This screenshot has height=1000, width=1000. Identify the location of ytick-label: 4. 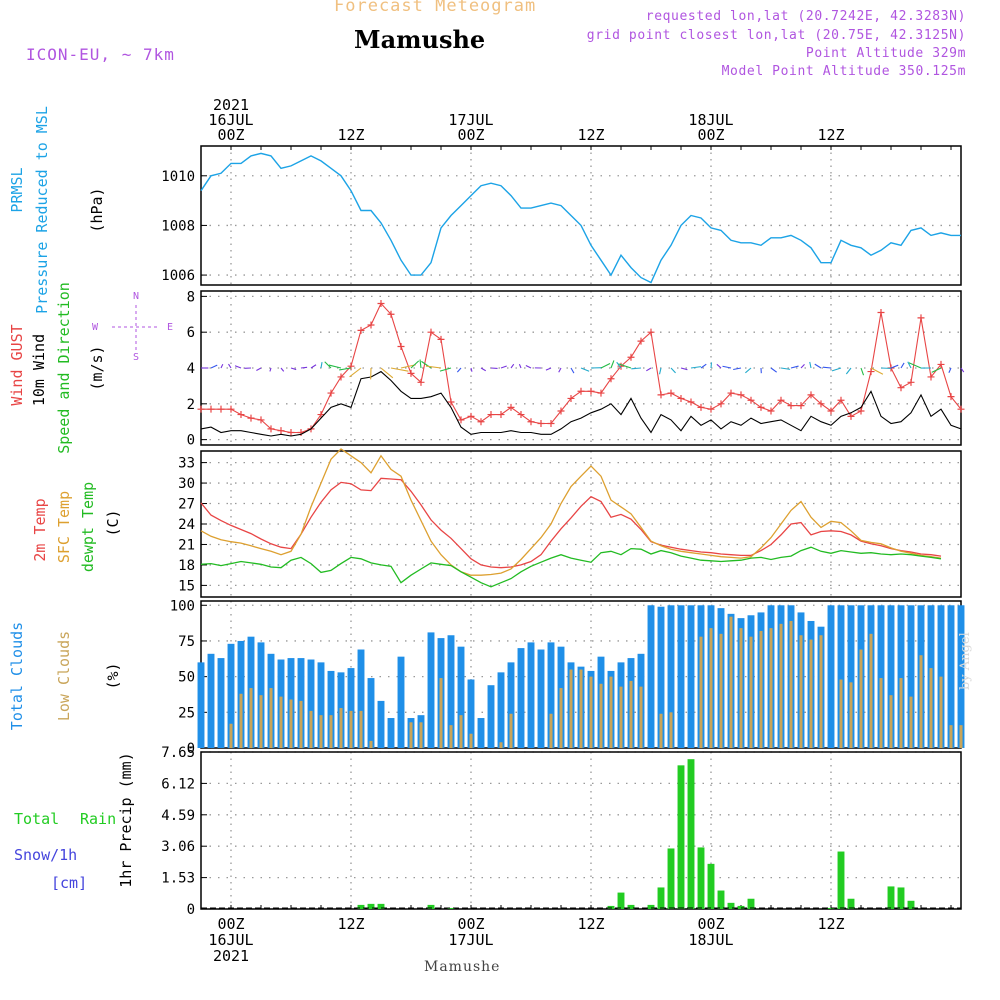
(191, 369).